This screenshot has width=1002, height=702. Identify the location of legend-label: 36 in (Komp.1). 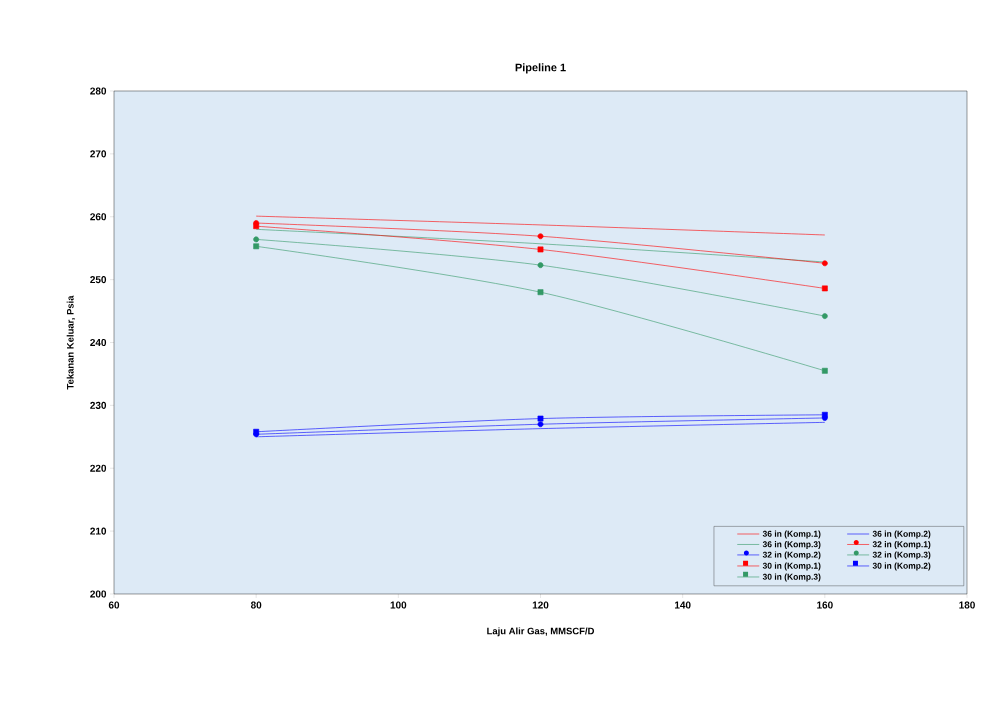
(791, 534).